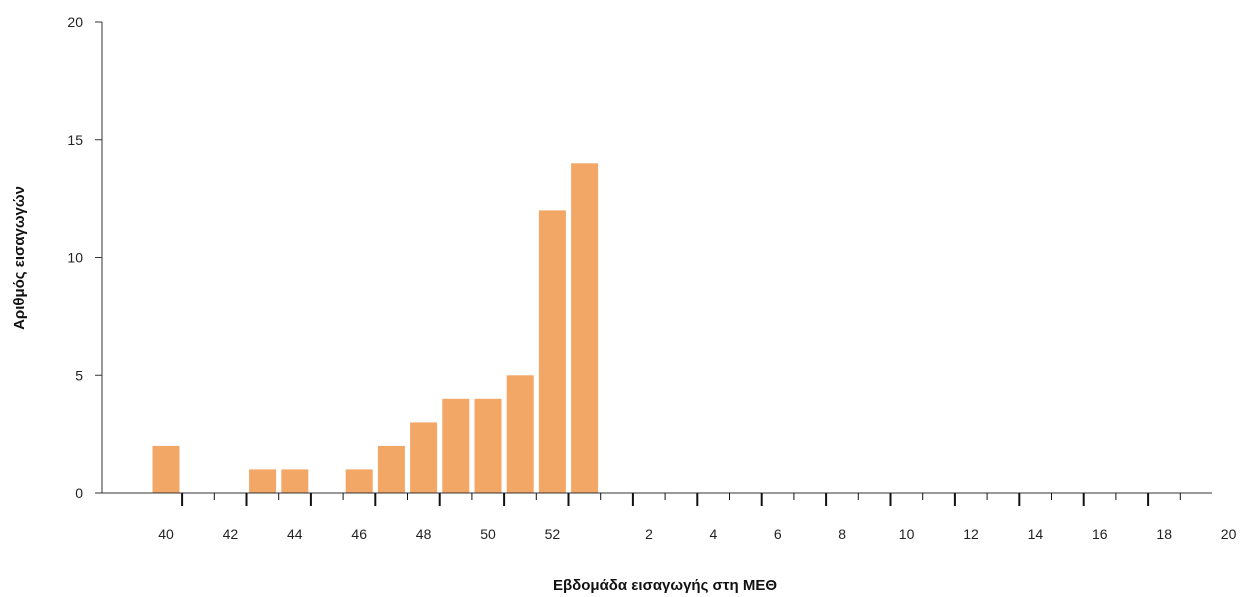  Describe the element at coordinates (1100, 534) in the screenshot. I see `x-tick-label: 16` at that location.